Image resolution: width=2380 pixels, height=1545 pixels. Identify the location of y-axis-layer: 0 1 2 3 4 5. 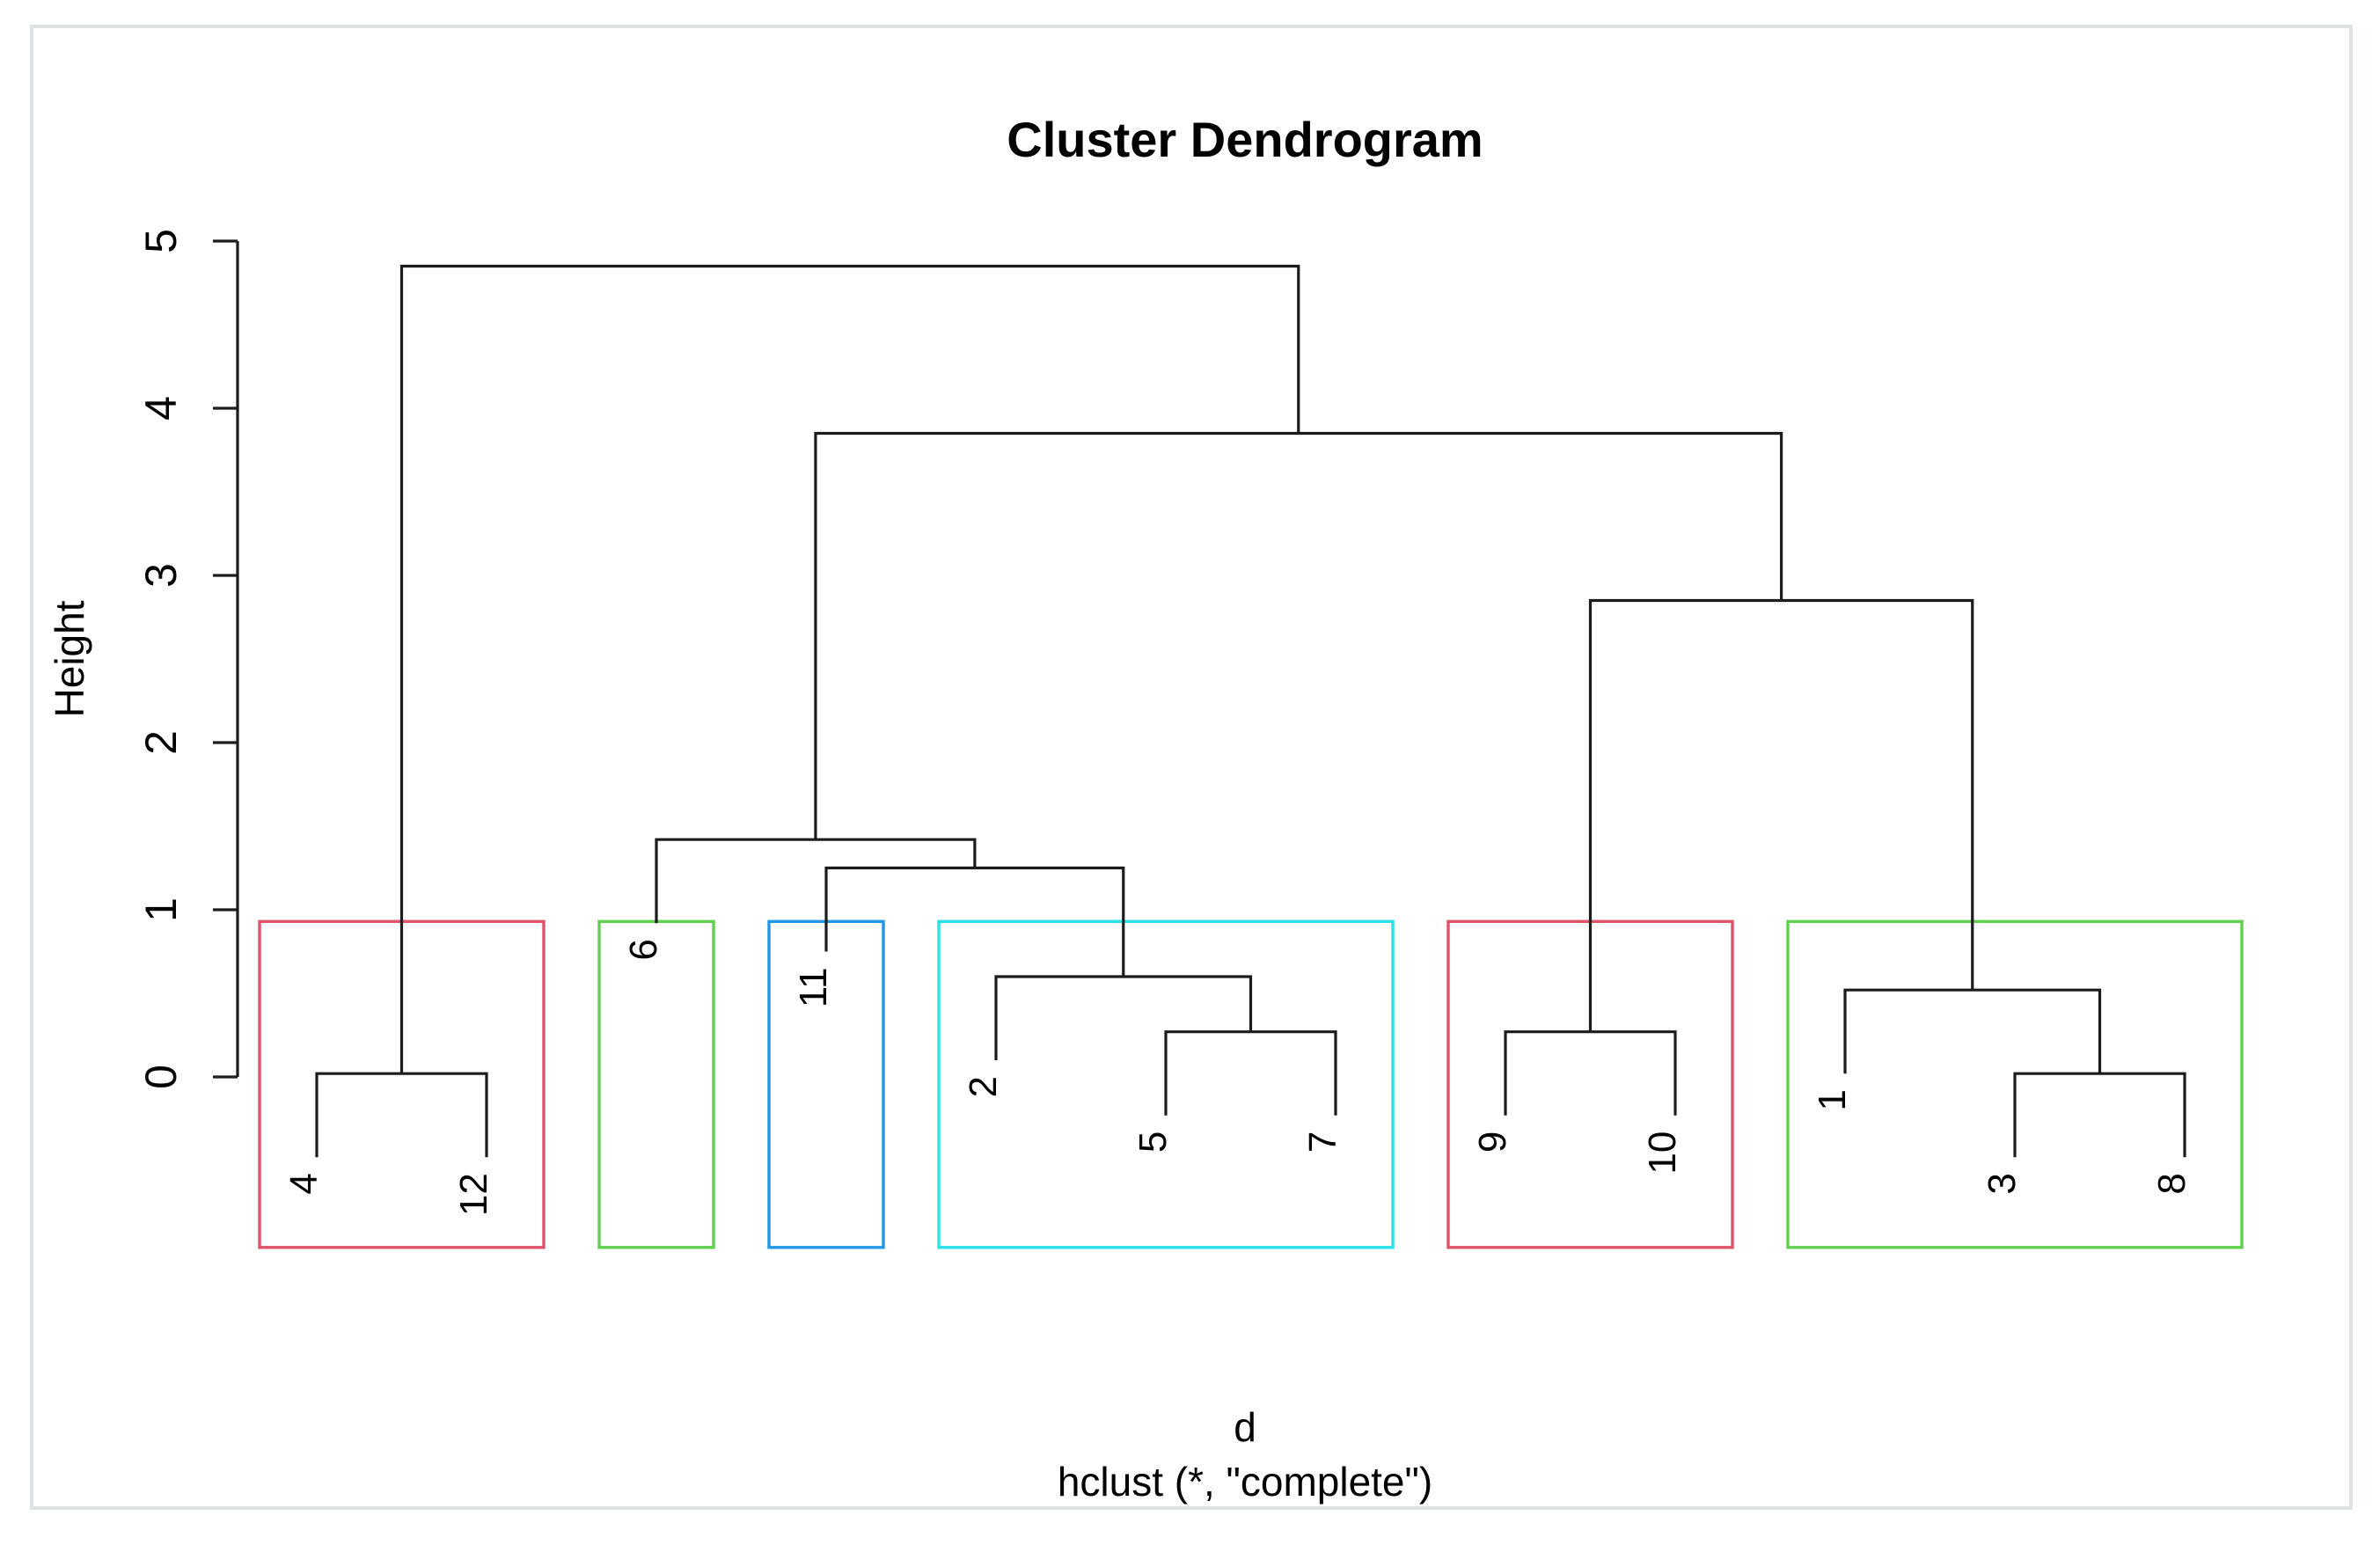
(187, 659).